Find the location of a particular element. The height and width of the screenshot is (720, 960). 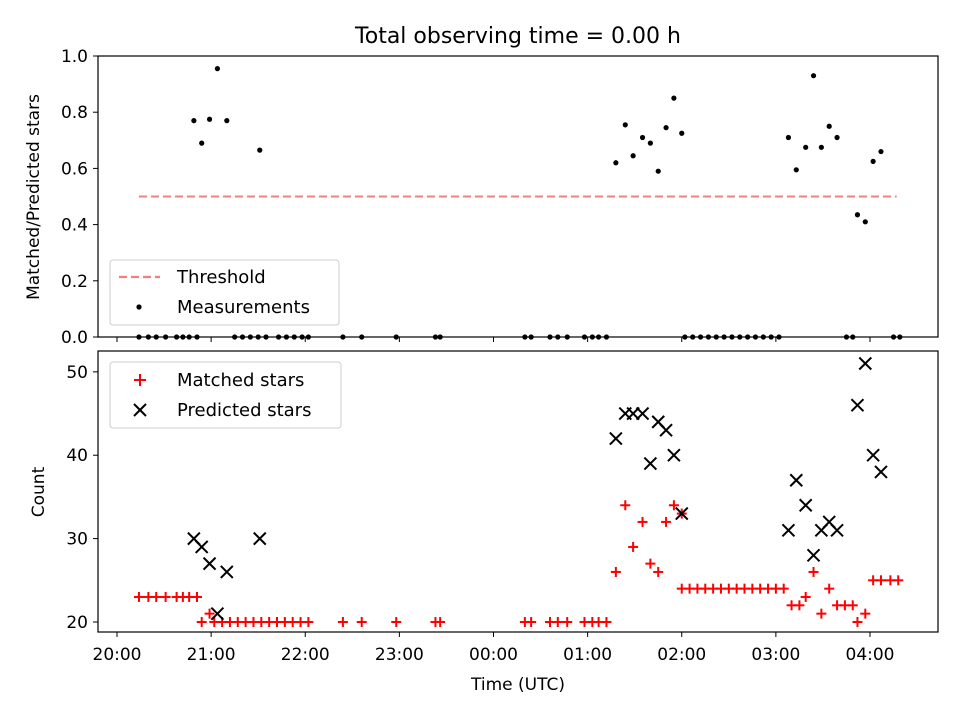

bottom-x-tick-label: 20:00 is located at coordinates (117, 655).